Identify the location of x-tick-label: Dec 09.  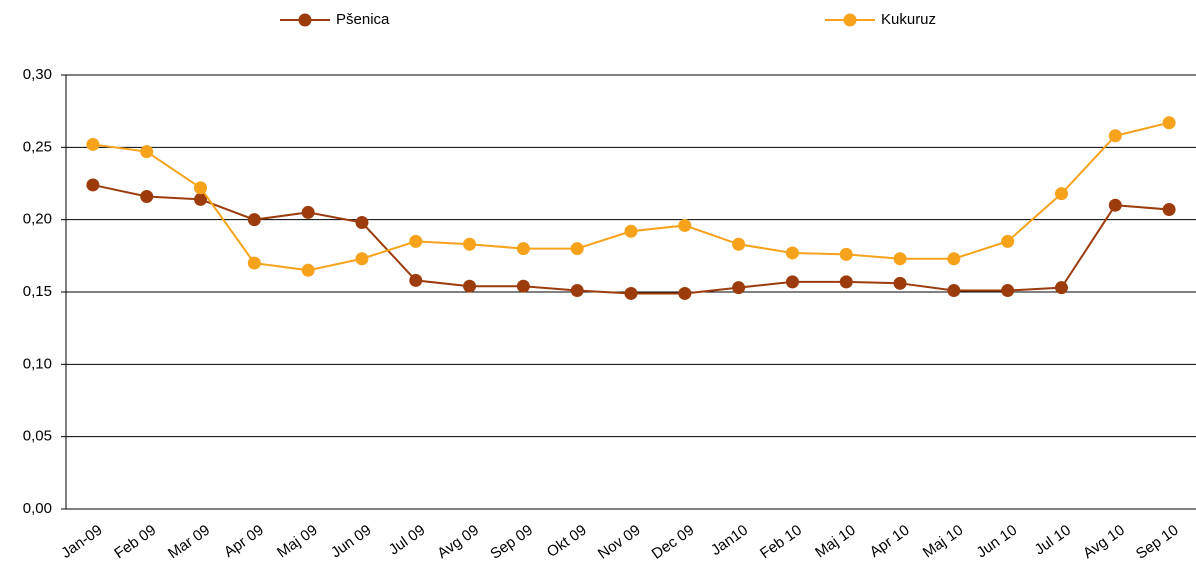
(673, 542).